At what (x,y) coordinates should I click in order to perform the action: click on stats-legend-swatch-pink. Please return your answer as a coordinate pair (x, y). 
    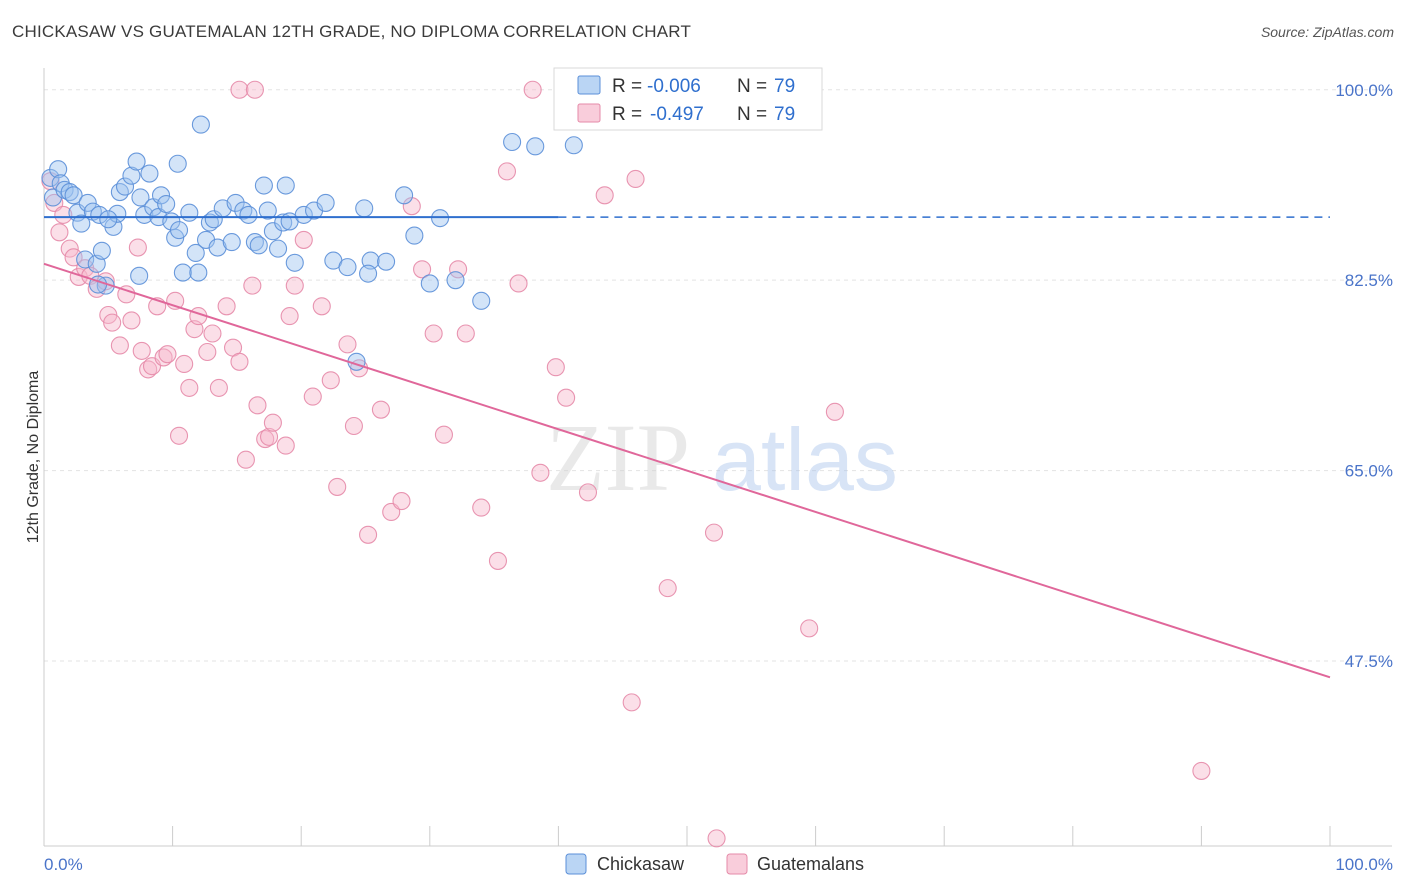
    Looking at the image, I should click on (589, 113).